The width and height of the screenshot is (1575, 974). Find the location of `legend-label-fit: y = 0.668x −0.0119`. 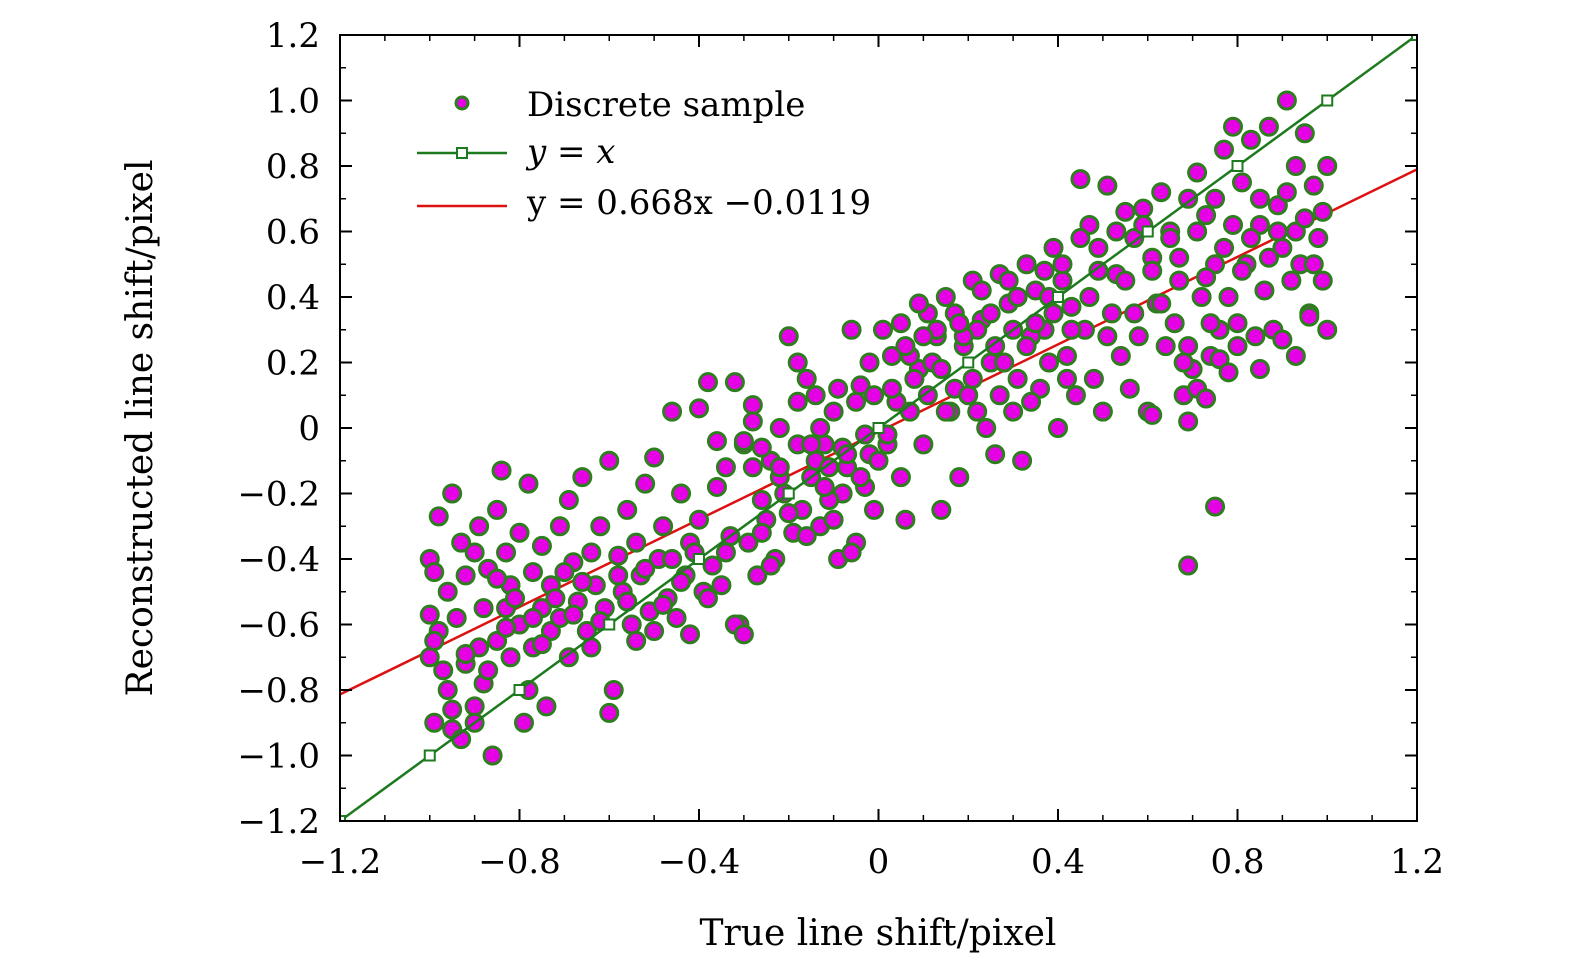

legend-label-fit: y = 0.668x −0.0119 is located at coordinates (698, 203).